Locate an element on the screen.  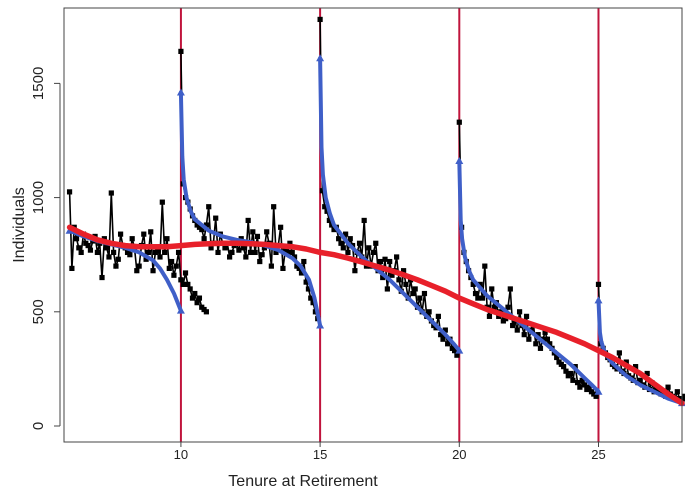
x-tick-label: 25 is located at coordinates (598, 454).